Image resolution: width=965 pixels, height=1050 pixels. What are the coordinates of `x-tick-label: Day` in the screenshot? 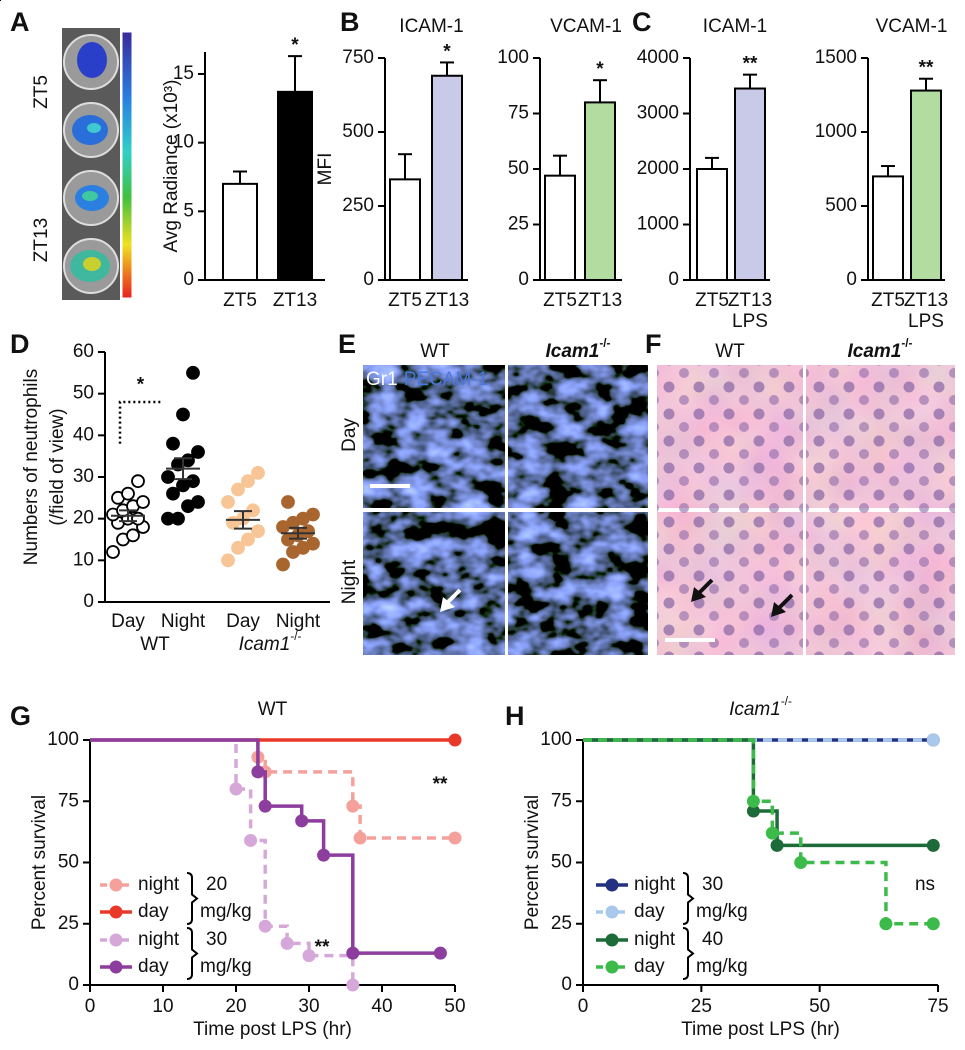 It's located at (243, 621).